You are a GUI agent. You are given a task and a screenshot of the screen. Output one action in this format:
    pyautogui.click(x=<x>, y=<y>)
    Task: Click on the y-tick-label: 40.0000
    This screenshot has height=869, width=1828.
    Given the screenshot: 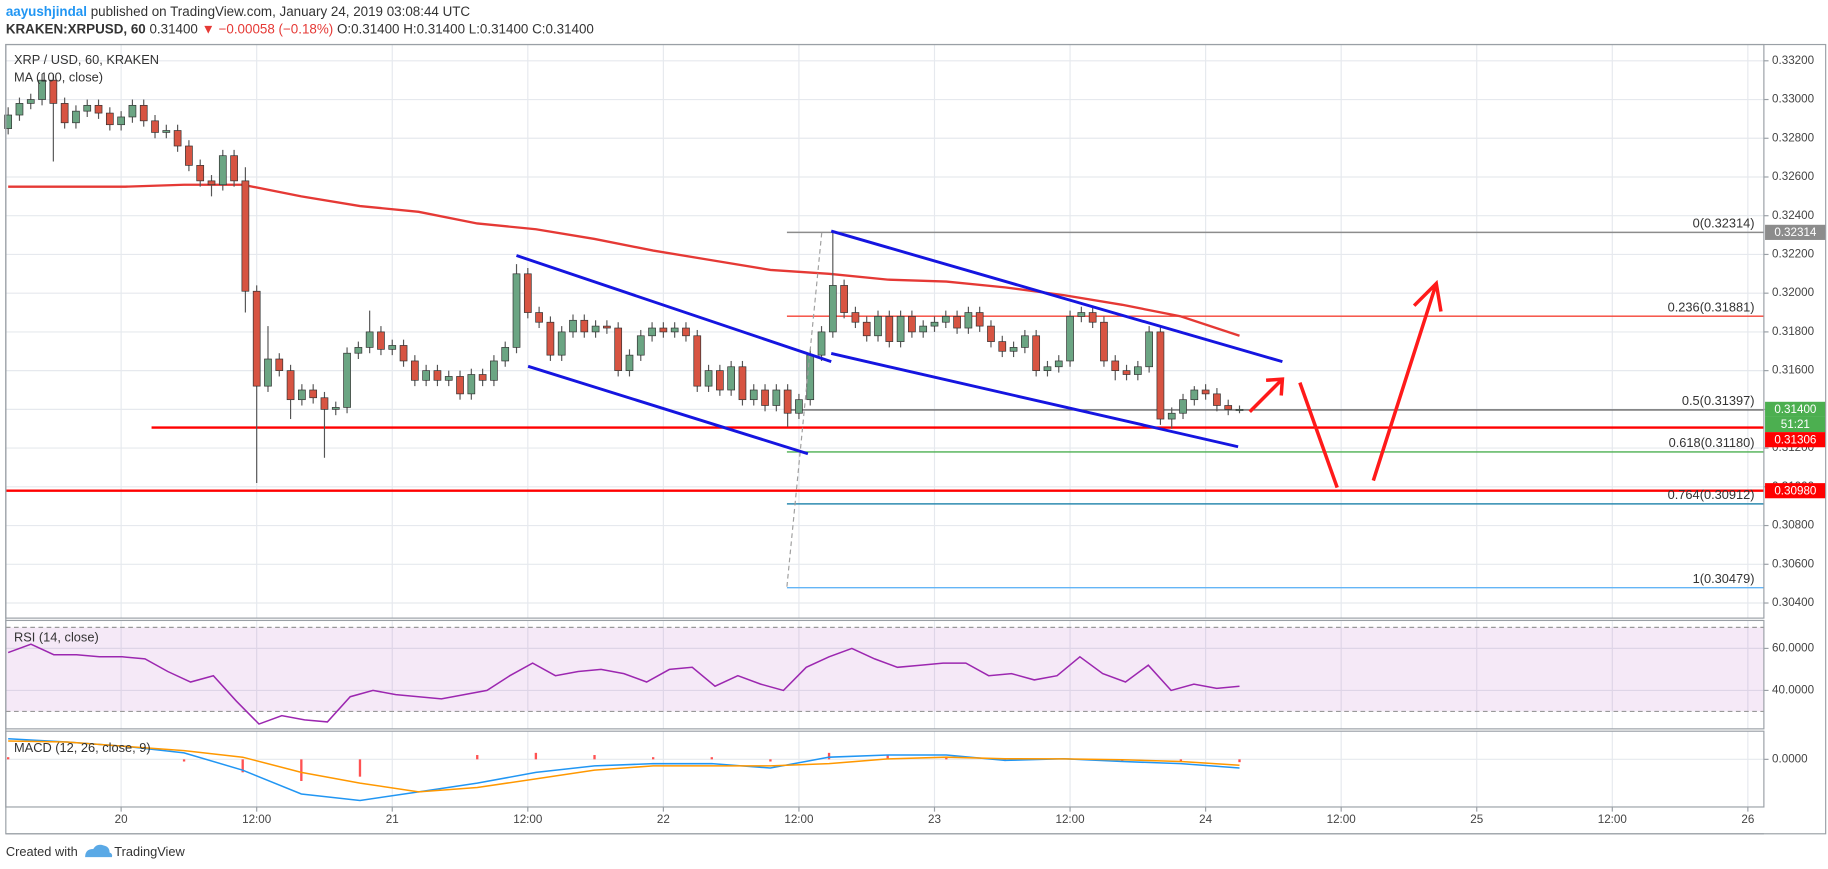 What is the action you would take?
    pyautogui.click(x=1793, y=689)
    